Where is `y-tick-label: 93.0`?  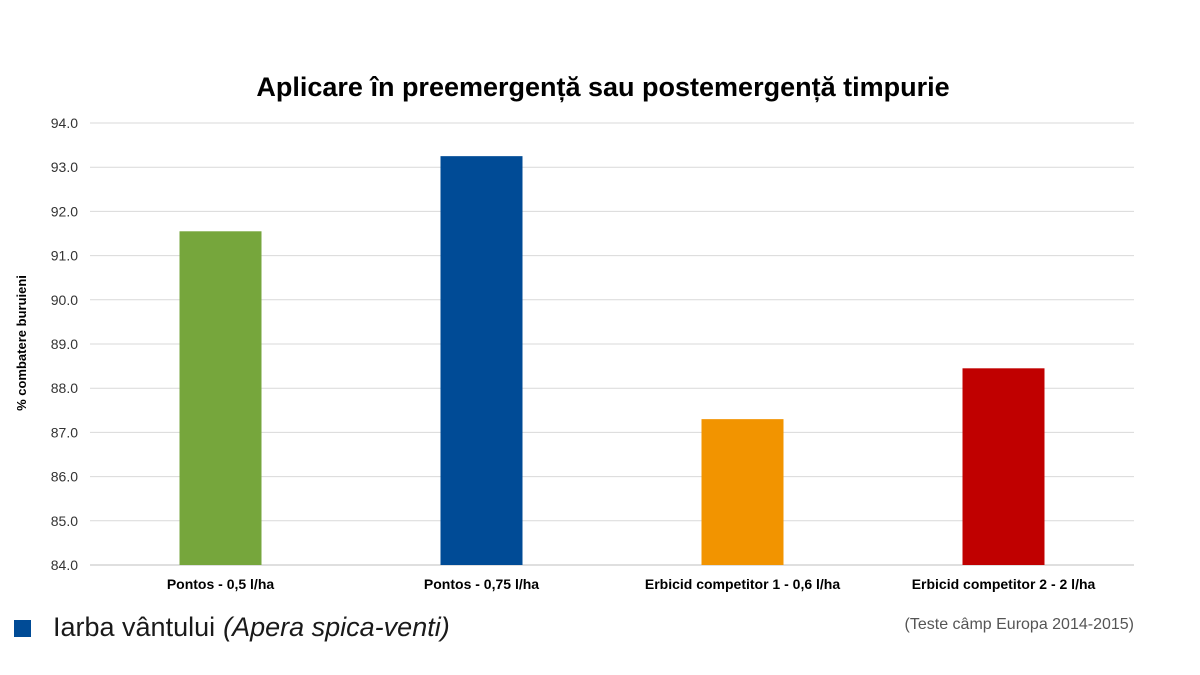 y-tick-label: 93.0 is located at coordinates (64, 167).